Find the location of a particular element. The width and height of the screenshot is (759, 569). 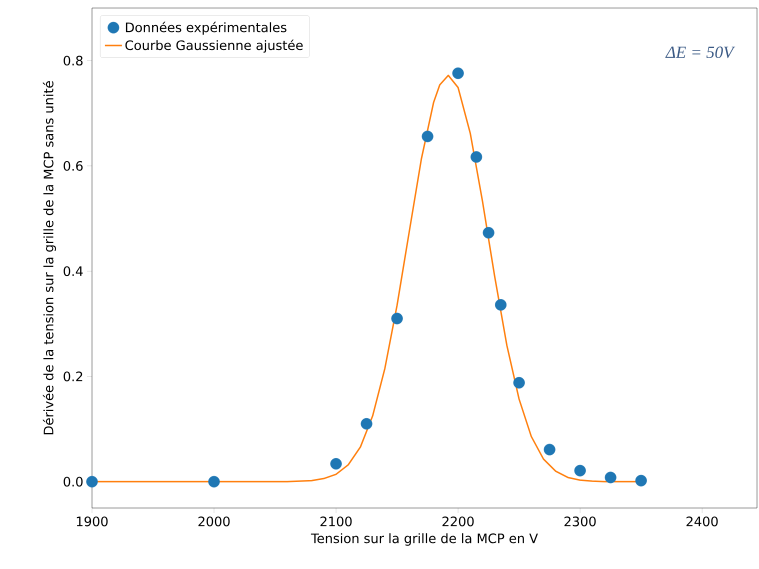

annotation: ΔE = 50V is located at coordinates (700, 52).